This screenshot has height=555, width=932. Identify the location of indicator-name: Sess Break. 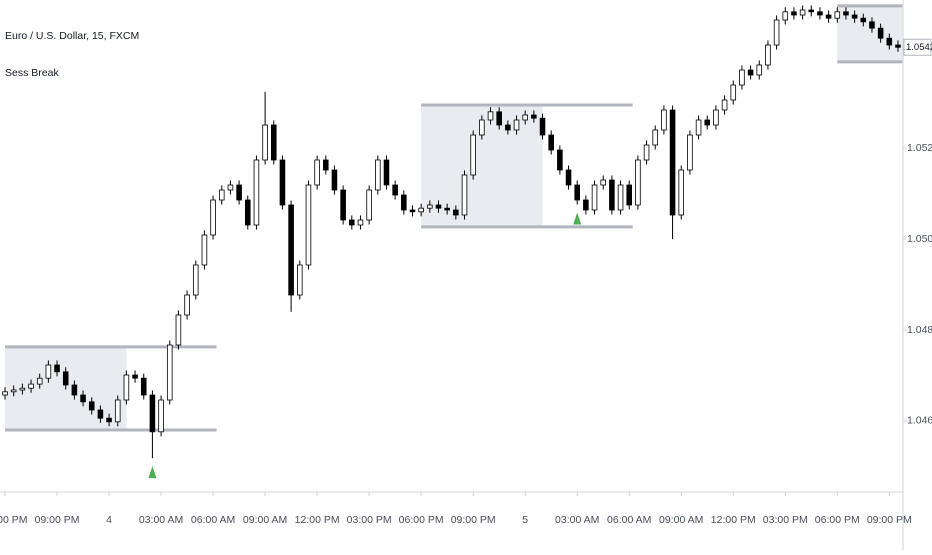
(32, 73).